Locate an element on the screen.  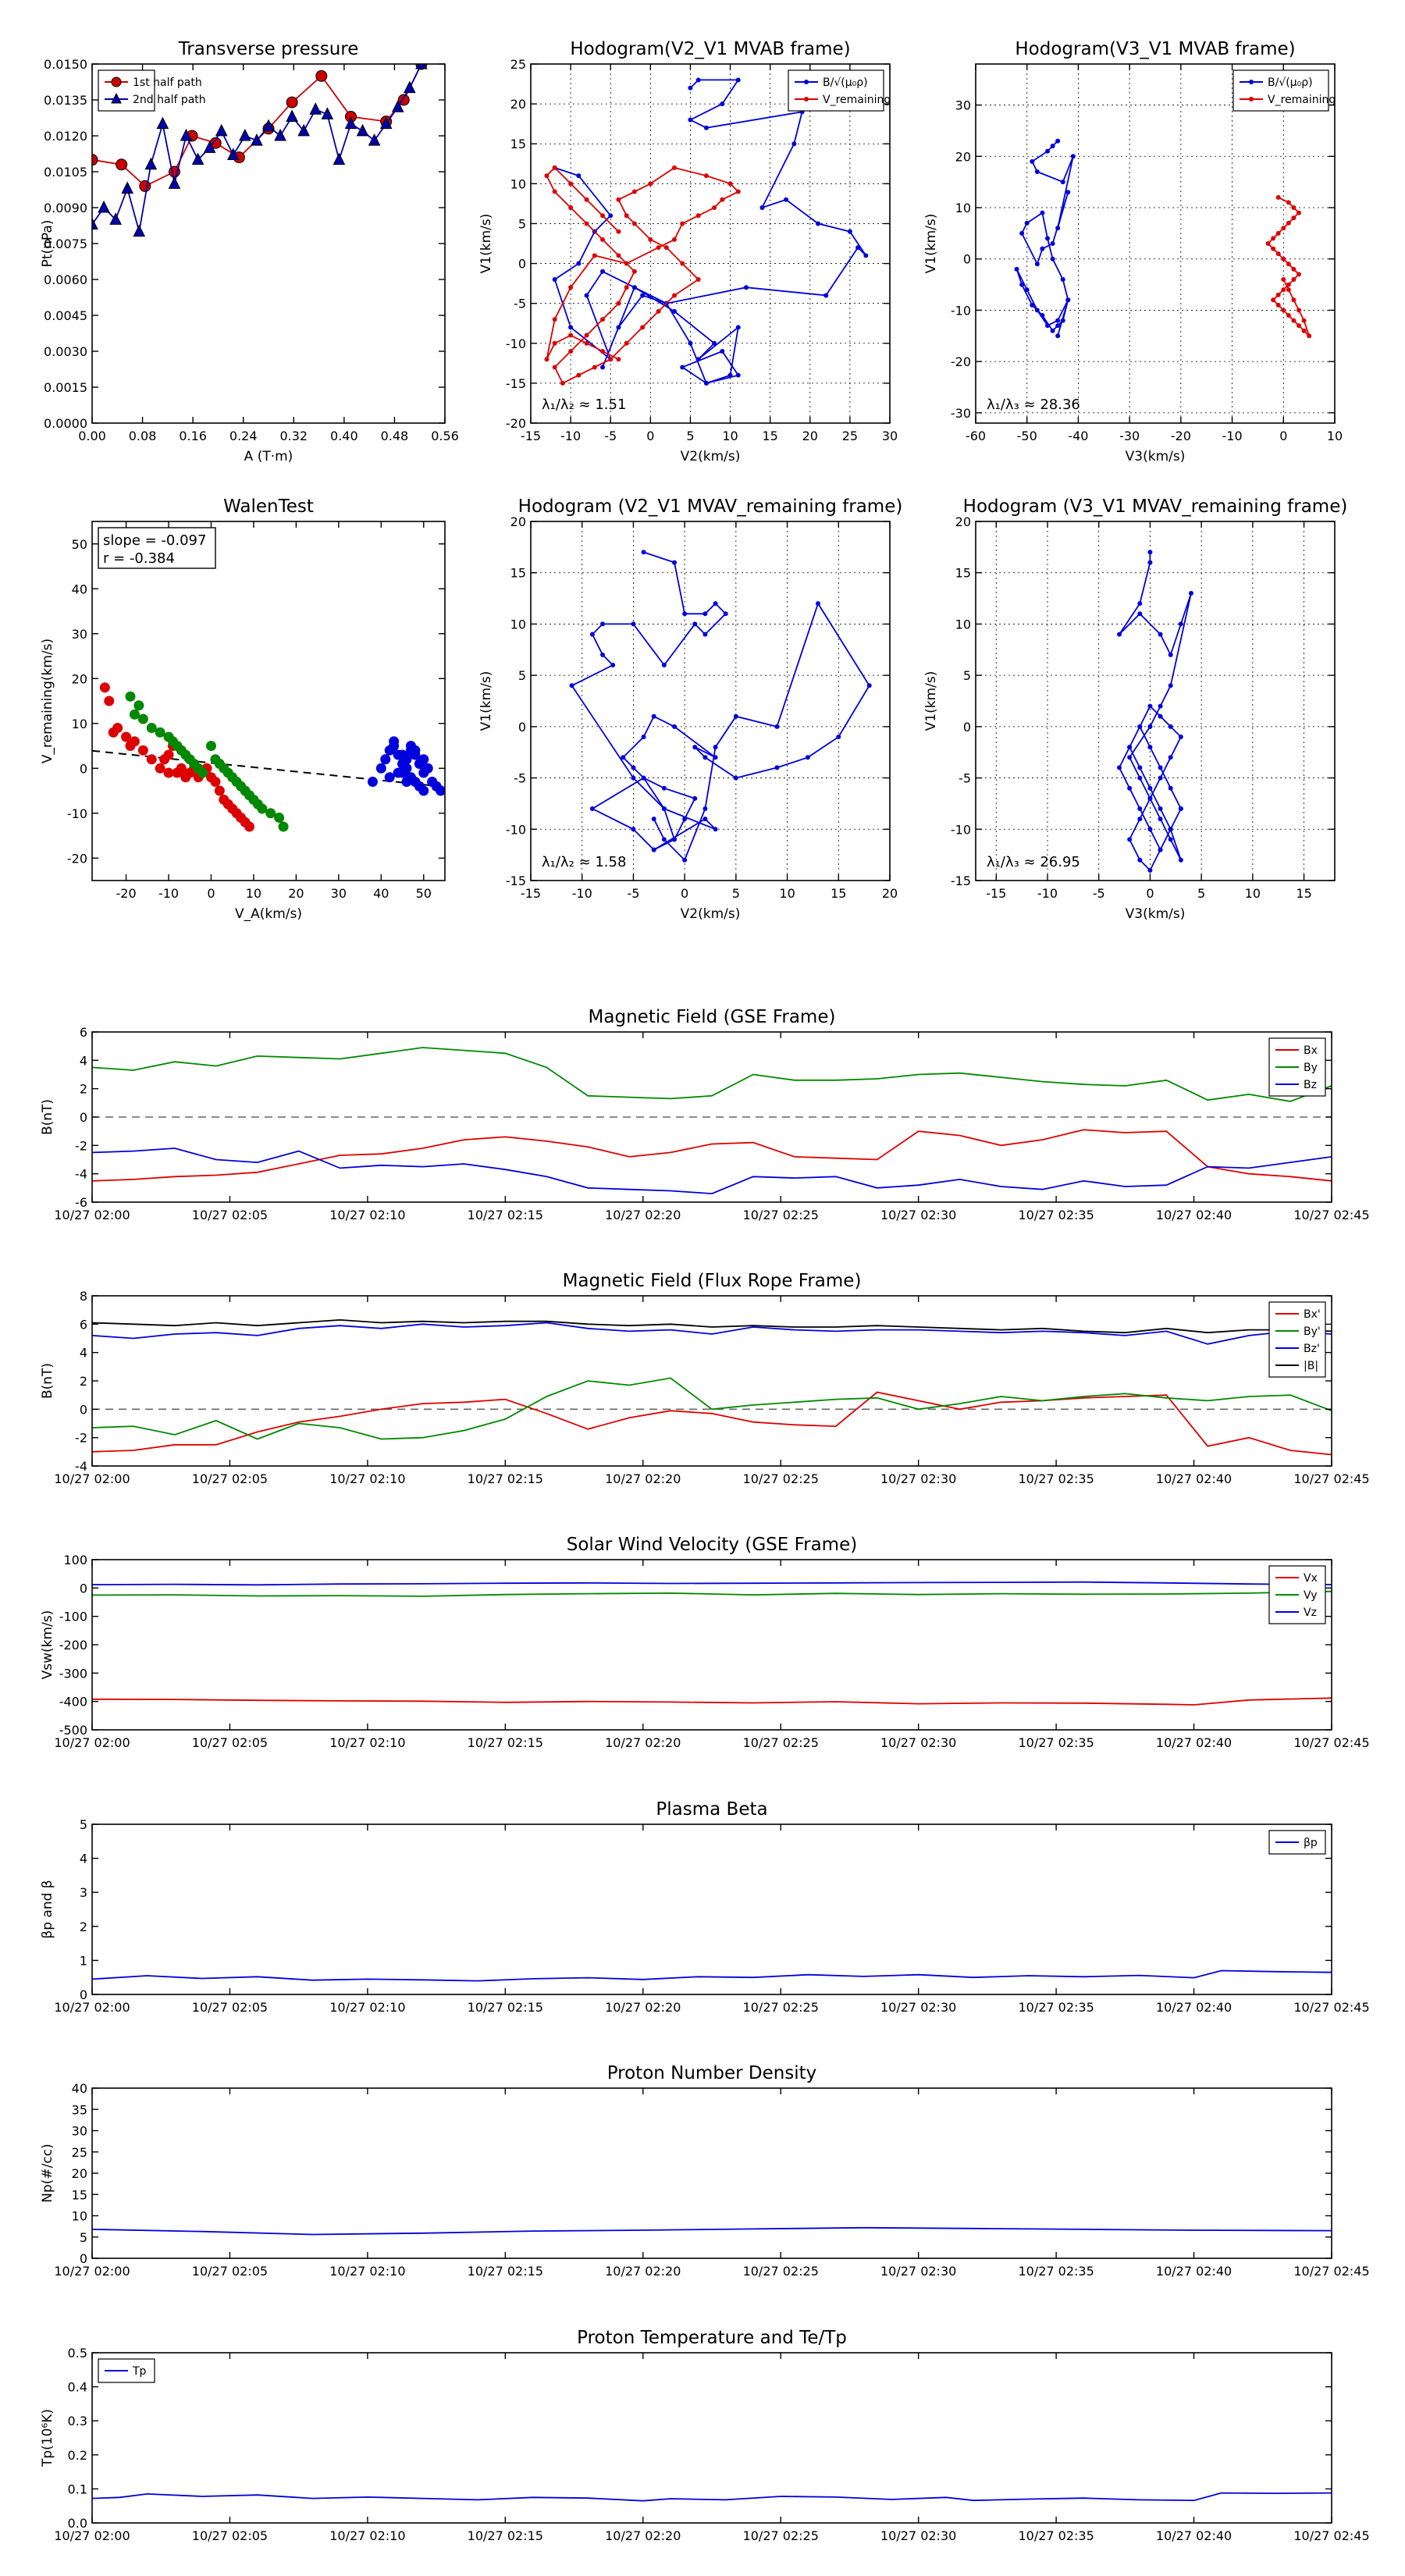
x-tick-label: 10/27 02:40 is located at coordinates (1194, 2271).